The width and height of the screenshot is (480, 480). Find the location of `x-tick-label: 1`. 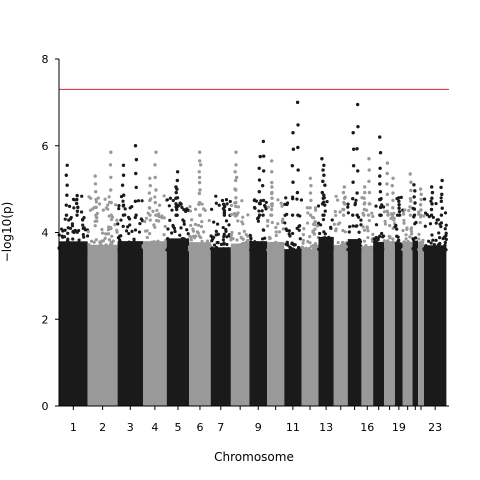

x-tick-label: 1 is located at coordinates (73, 427).